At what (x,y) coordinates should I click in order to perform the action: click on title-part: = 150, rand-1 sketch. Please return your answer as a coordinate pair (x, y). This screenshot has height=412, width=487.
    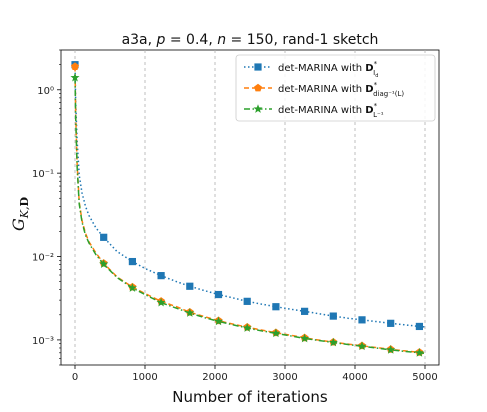
    Looking at the image, I should click on (302, 40).